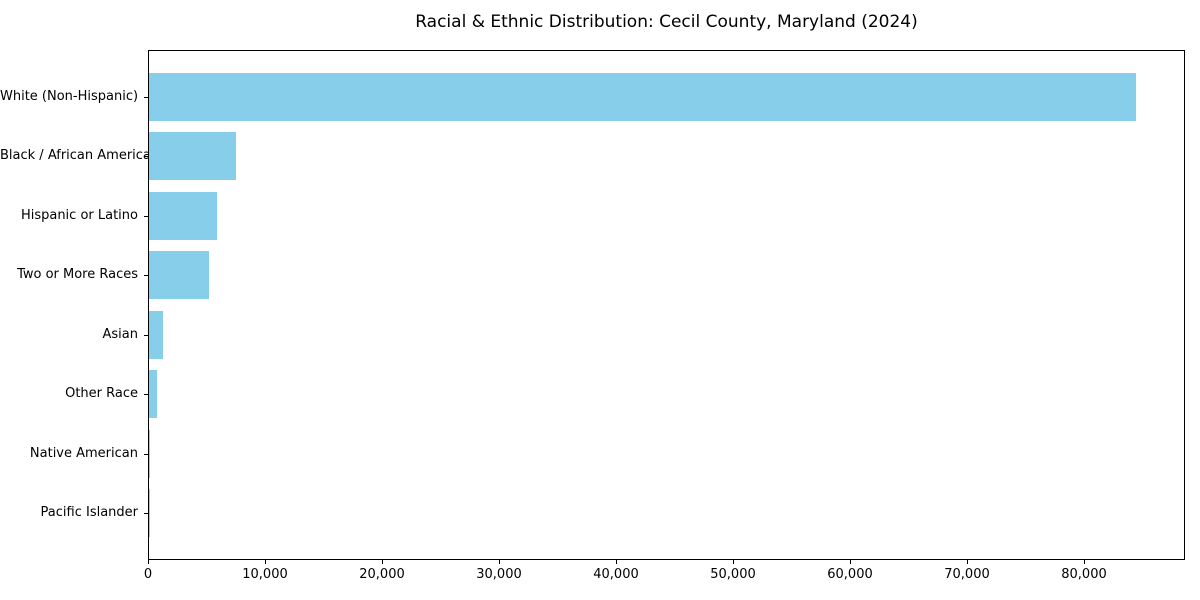  I want to click on y-tick-label: Hispanic or Latino, so click(79, 215).